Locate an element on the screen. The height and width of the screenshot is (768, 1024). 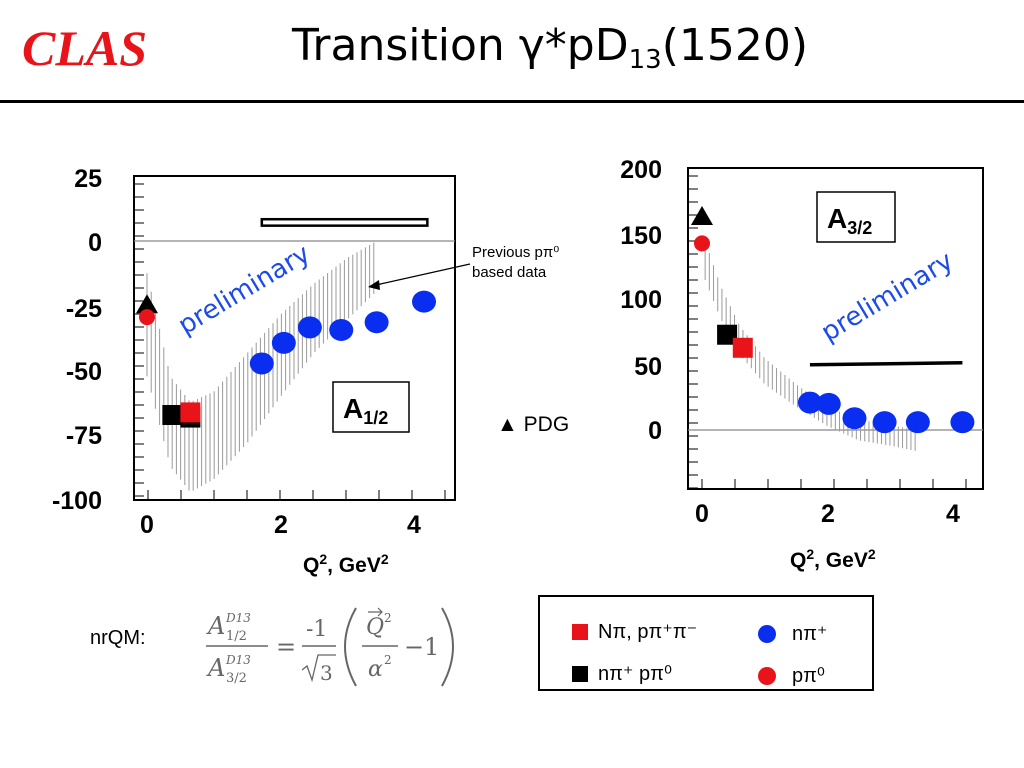
title-subscript: 13 is located at coordinates (645, 60).